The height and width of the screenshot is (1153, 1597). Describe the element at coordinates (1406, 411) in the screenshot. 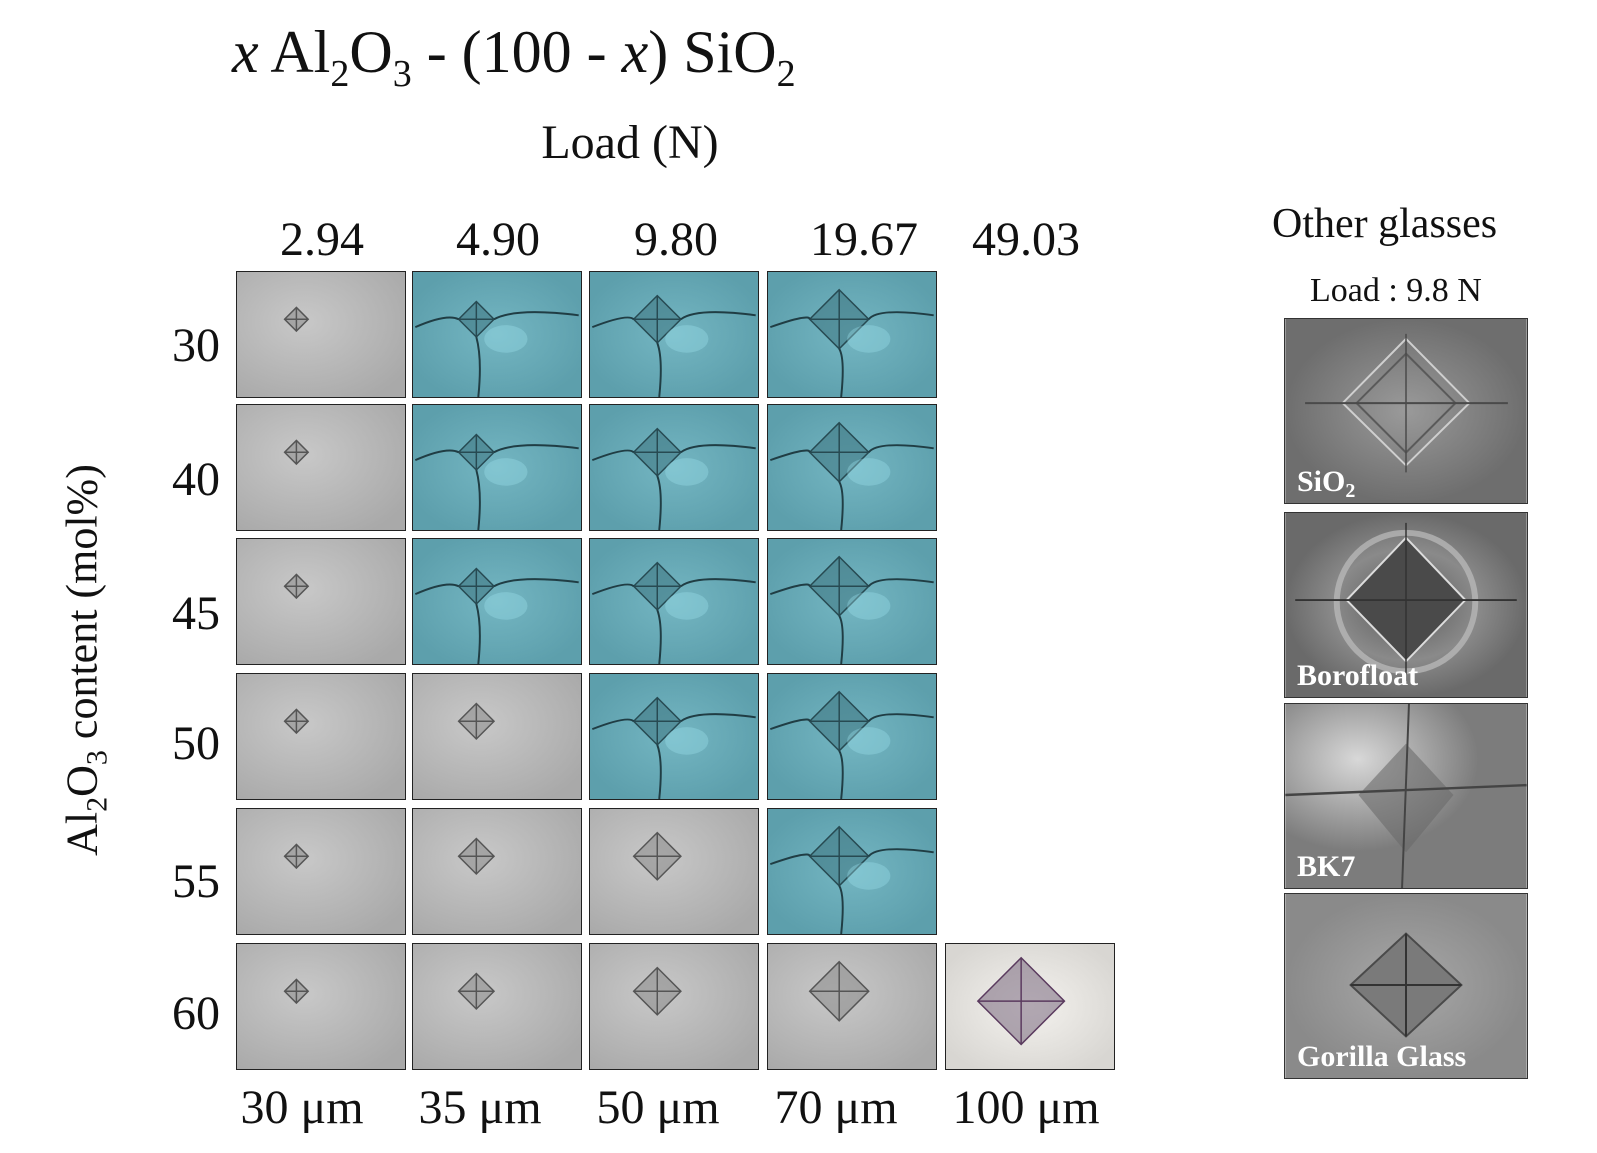

I see `glass-image-sio2: SiO2` at that location.